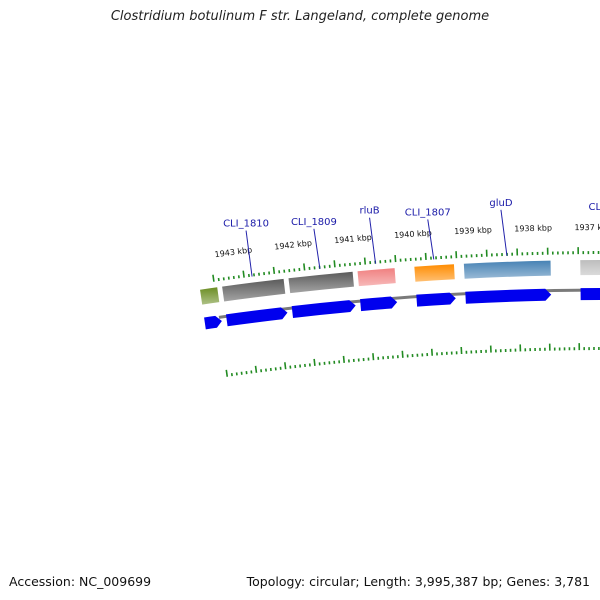 Image resolution: width=600 pixels, height=600 pixels. What do you see at coordinates (413, 234) in the screenshot?
I see `kbp-label: 1940 kbp` at bounding box center [413, 234].